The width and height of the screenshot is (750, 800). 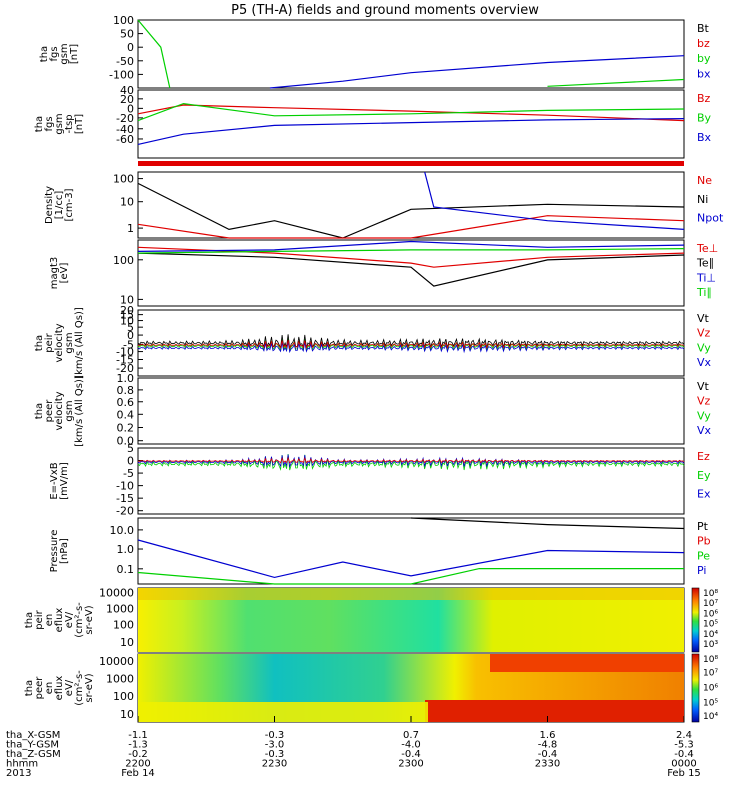 What do you see at coordinates (59, 123) in the screenshot?
I see `ylabel-line: gsm` at bounding box center [59, 123].